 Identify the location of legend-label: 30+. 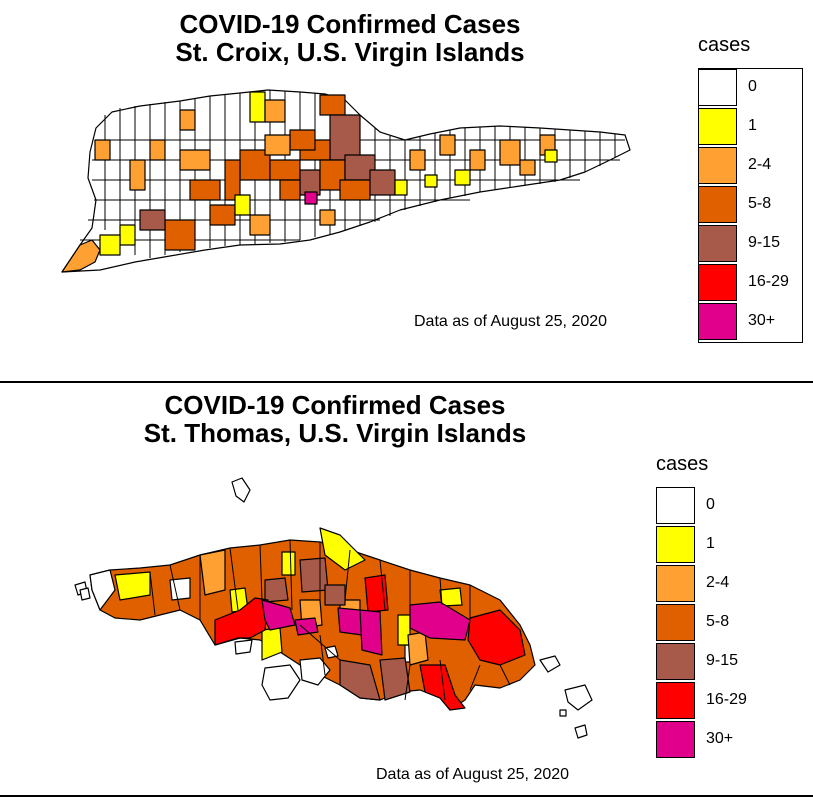
(720, 738).